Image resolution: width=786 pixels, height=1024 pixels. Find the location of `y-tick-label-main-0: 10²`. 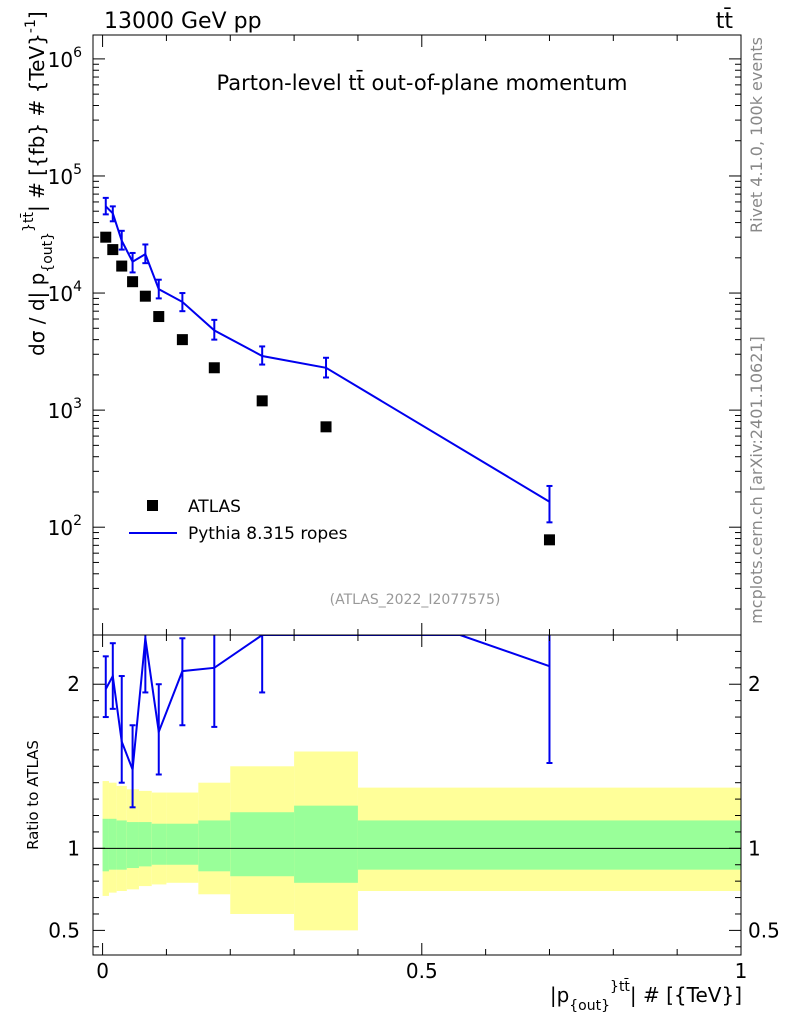

y-tick-label-main-0: 10² is located at coordinates (65, 526).